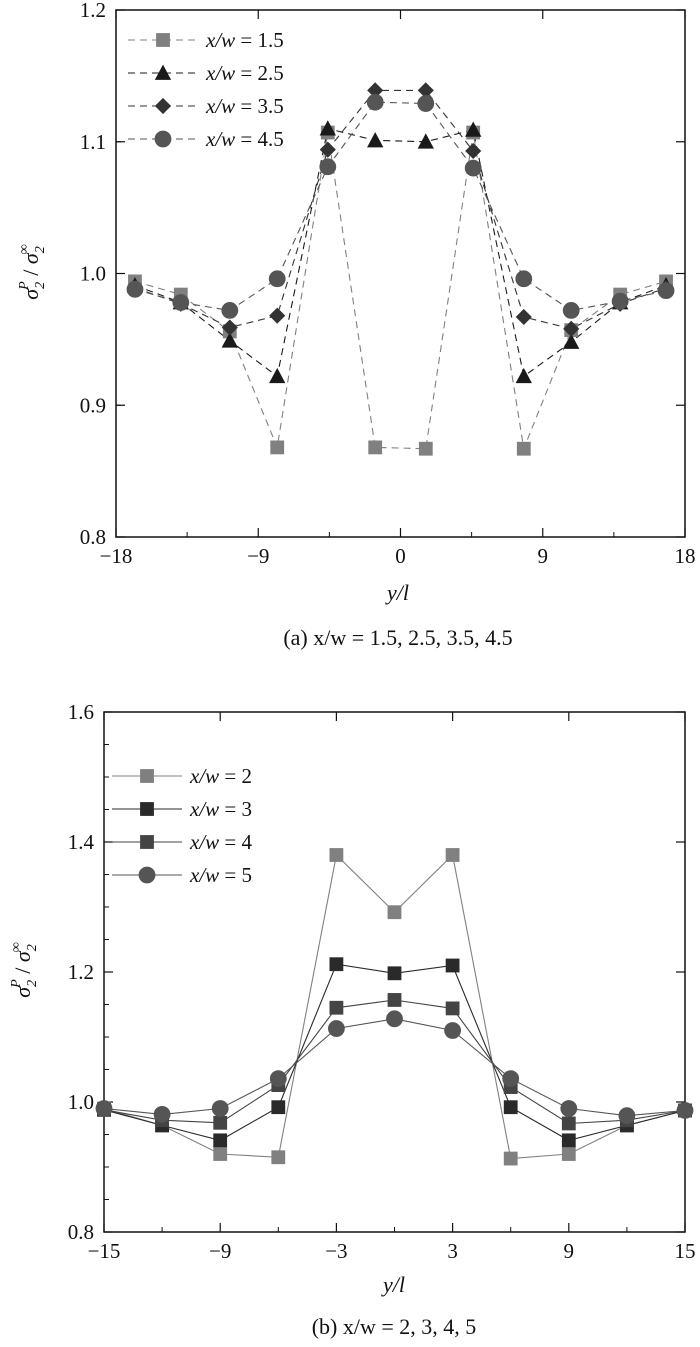  I want to click on legend-label: x/w = 4.5, so click(244, 139).